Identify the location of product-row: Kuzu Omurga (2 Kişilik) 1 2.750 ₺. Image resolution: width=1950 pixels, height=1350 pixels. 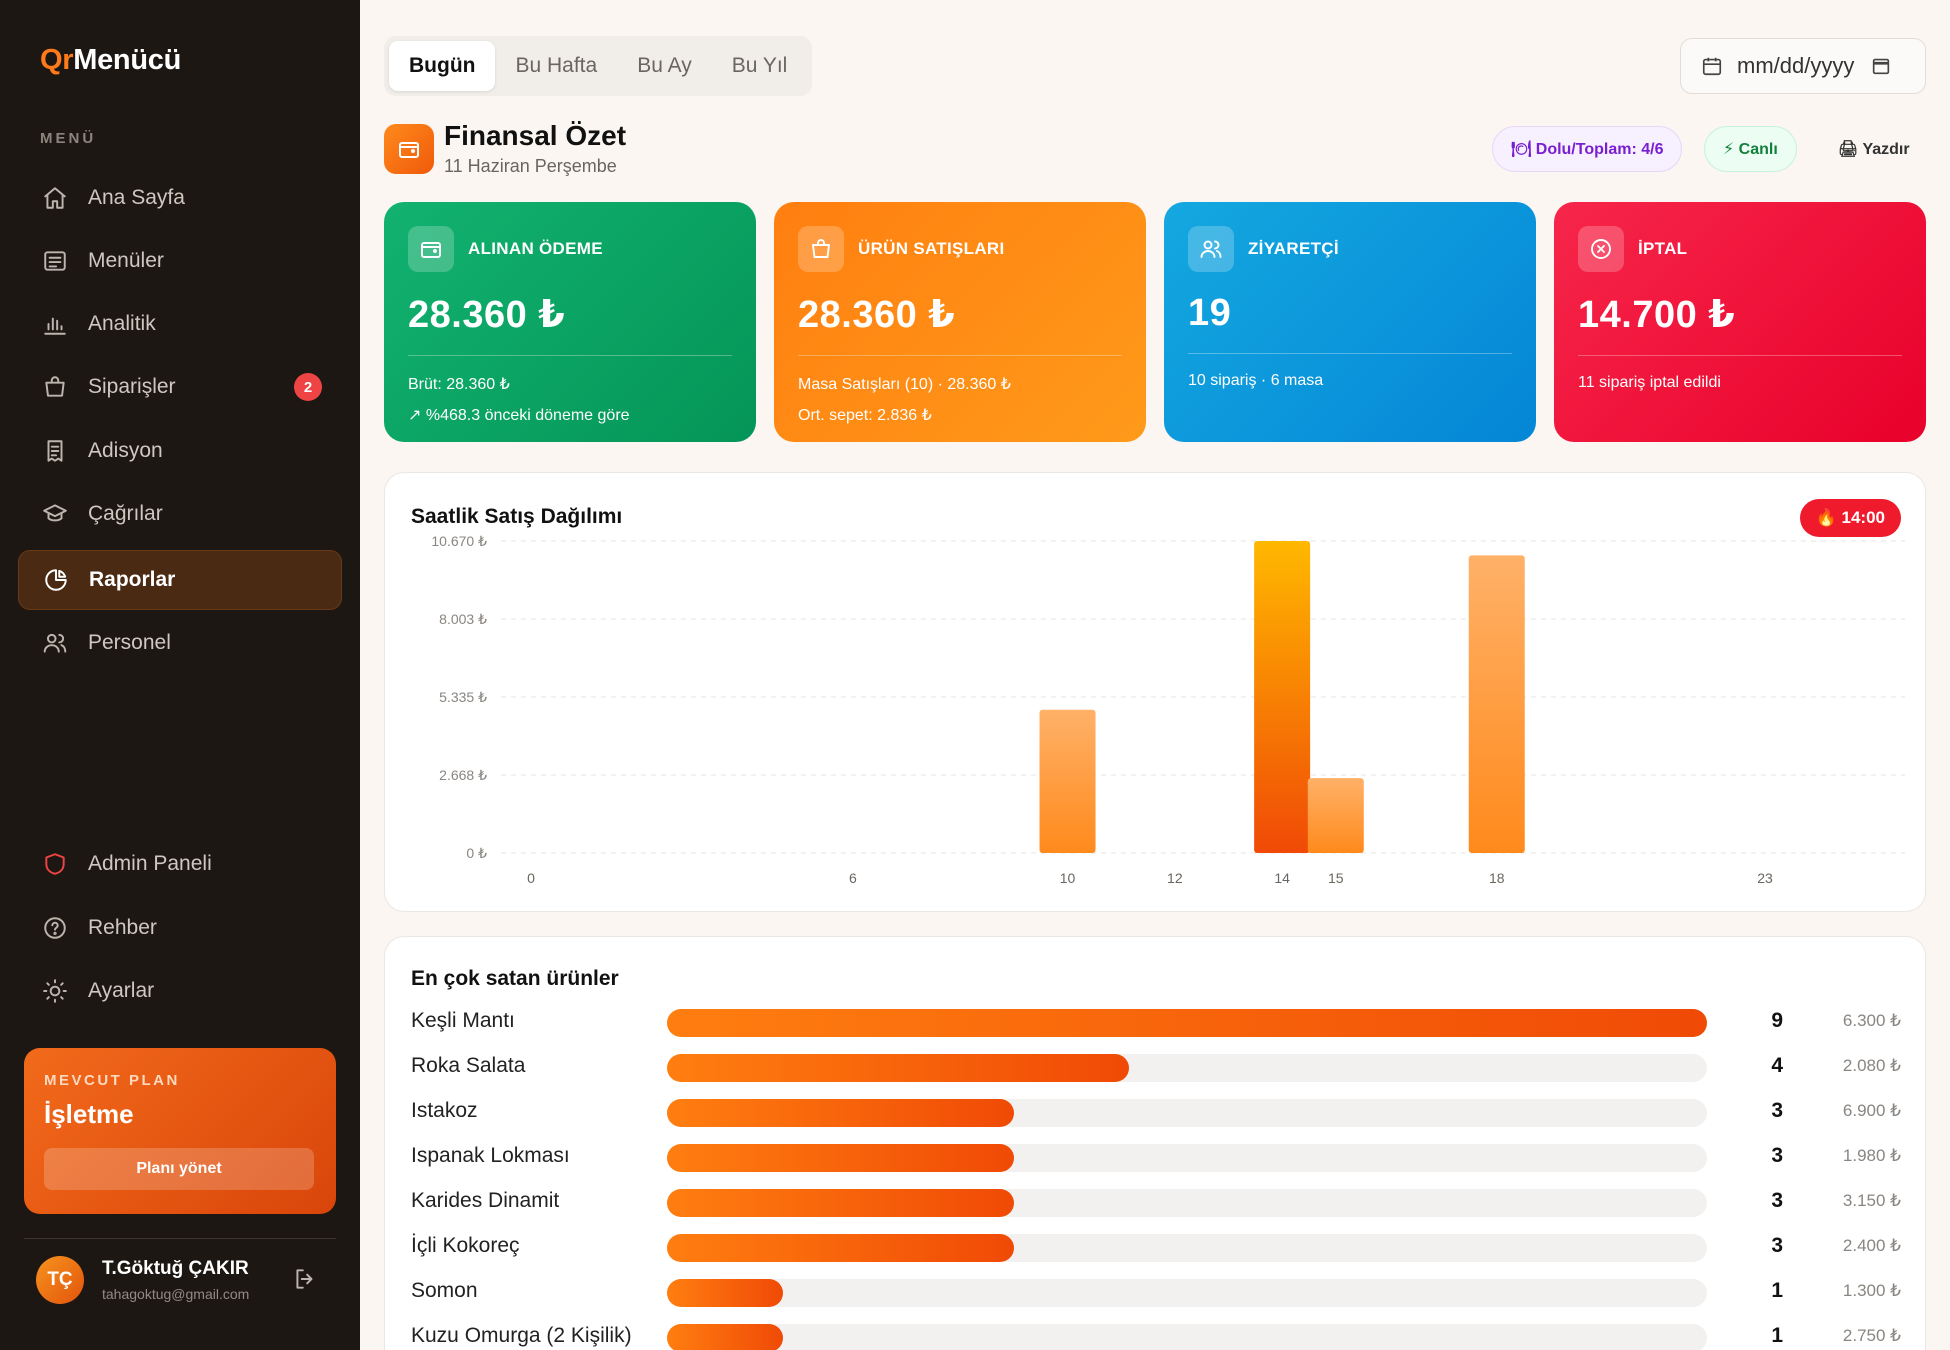
(1156, 1335).